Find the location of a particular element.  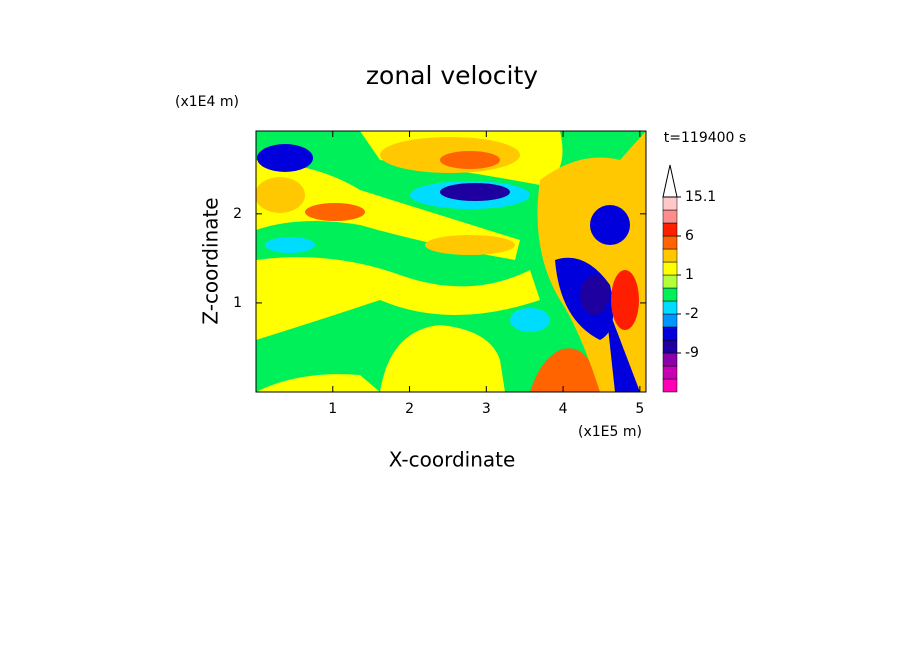

colorbar-tick-label: 1 is located at coordinates (689, 275).